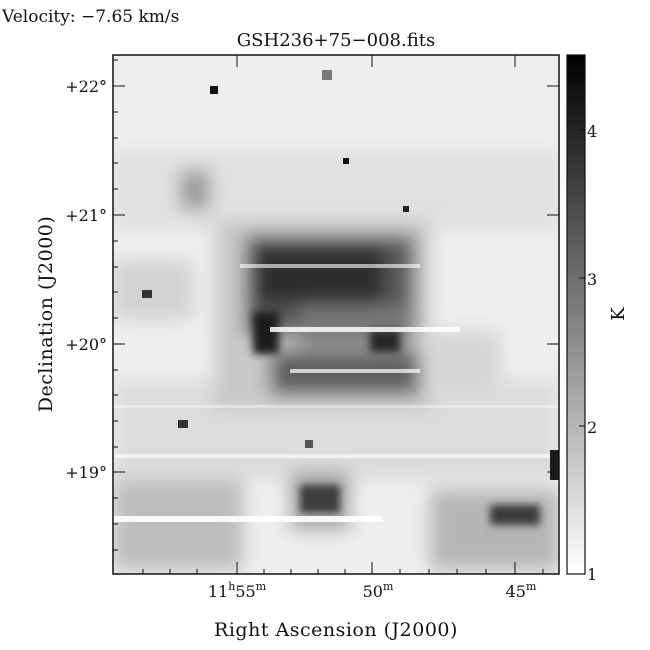 The image size is (650, 650). What do you see at coordinates (237, 590) in the screenshot?
I see `x-tick-label: 11h55m` at bounding box center [237, 590].